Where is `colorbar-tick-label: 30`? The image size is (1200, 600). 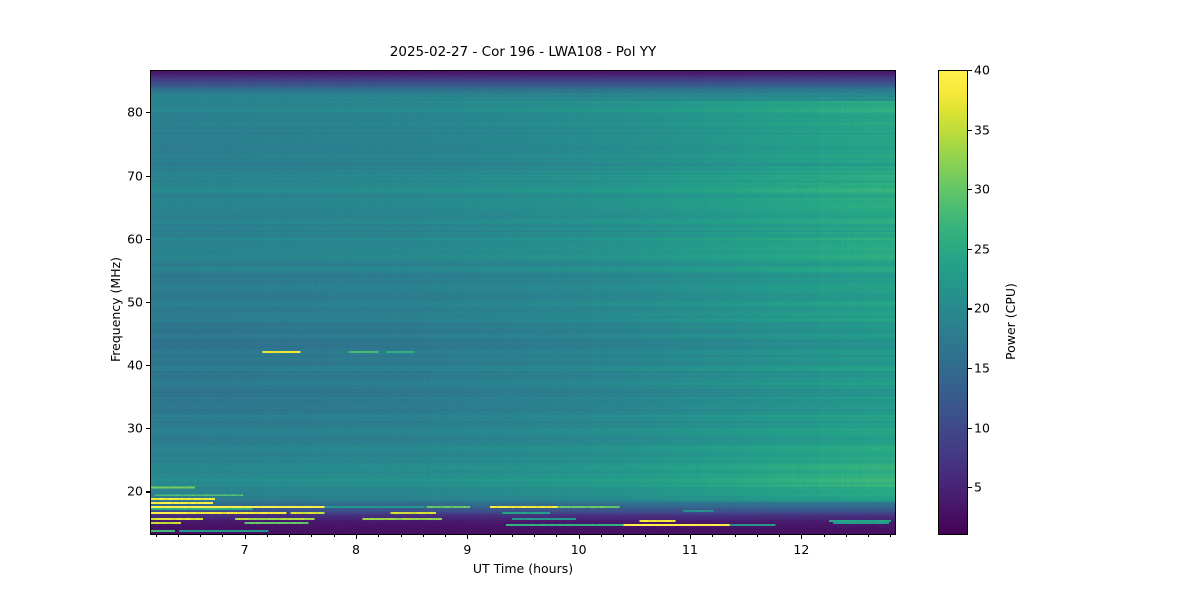 colorbar-tick-label: 30 is located at coordinates (982, 189).